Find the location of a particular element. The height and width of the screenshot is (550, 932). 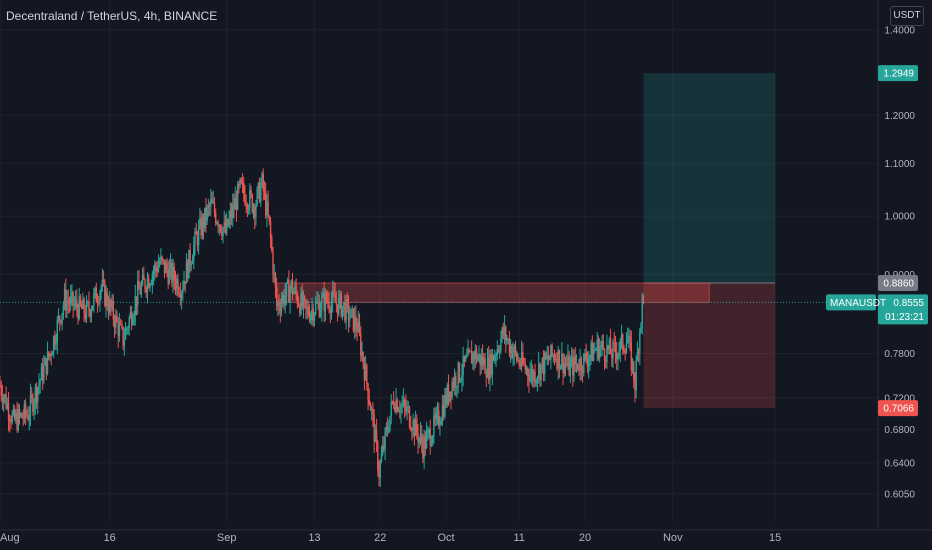

currency-label: USDT is located at coordinates (907, 16).